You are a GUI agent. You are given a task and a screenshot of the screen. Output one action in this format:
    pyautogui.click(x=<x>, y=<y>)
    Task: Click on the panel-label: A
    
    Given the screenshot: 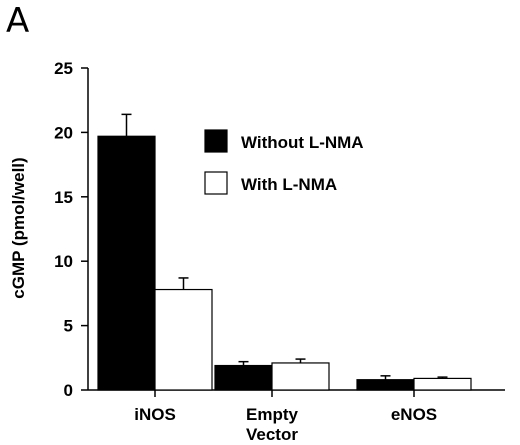 What is the action you would take?
    pyautogui.click(x=17, y=21)
    